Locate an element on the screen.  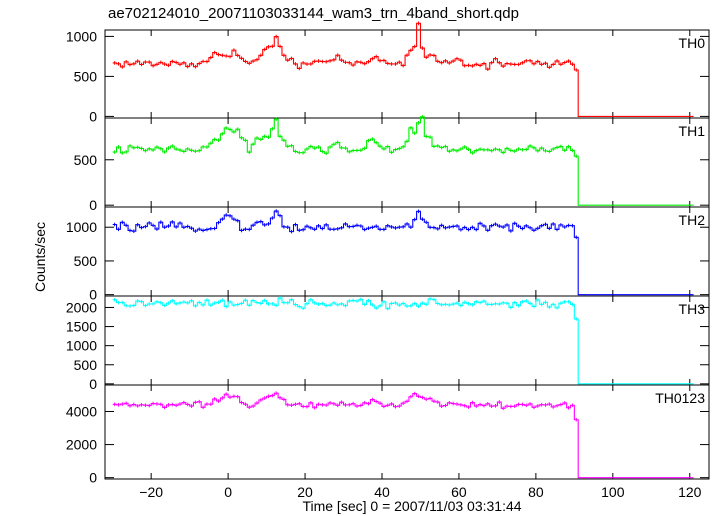
series-label: TH3 is located at coordinates (692, 309).